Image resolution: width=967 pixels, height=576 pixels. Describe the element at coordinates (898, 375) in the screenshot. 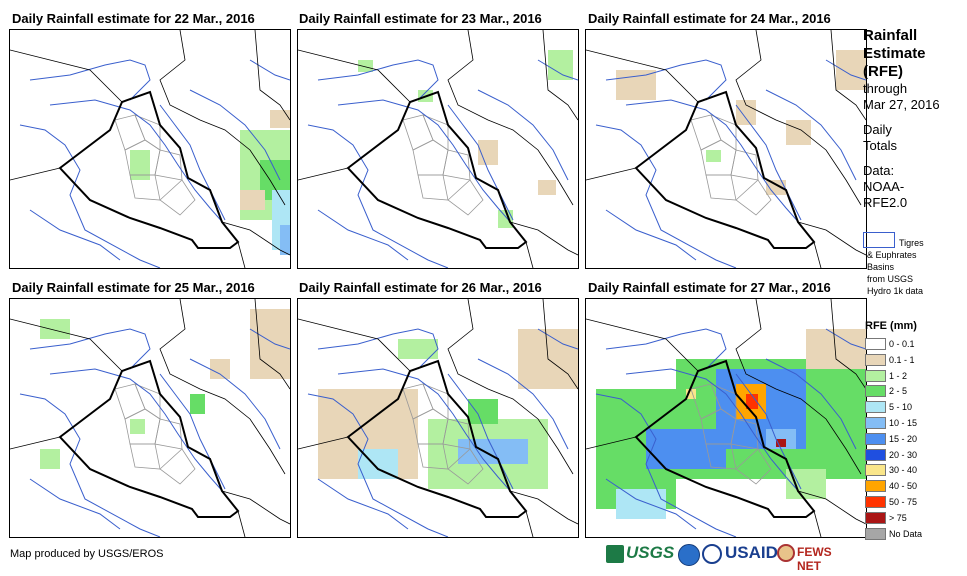

I see `scale-label: 1 - 2` at that location.